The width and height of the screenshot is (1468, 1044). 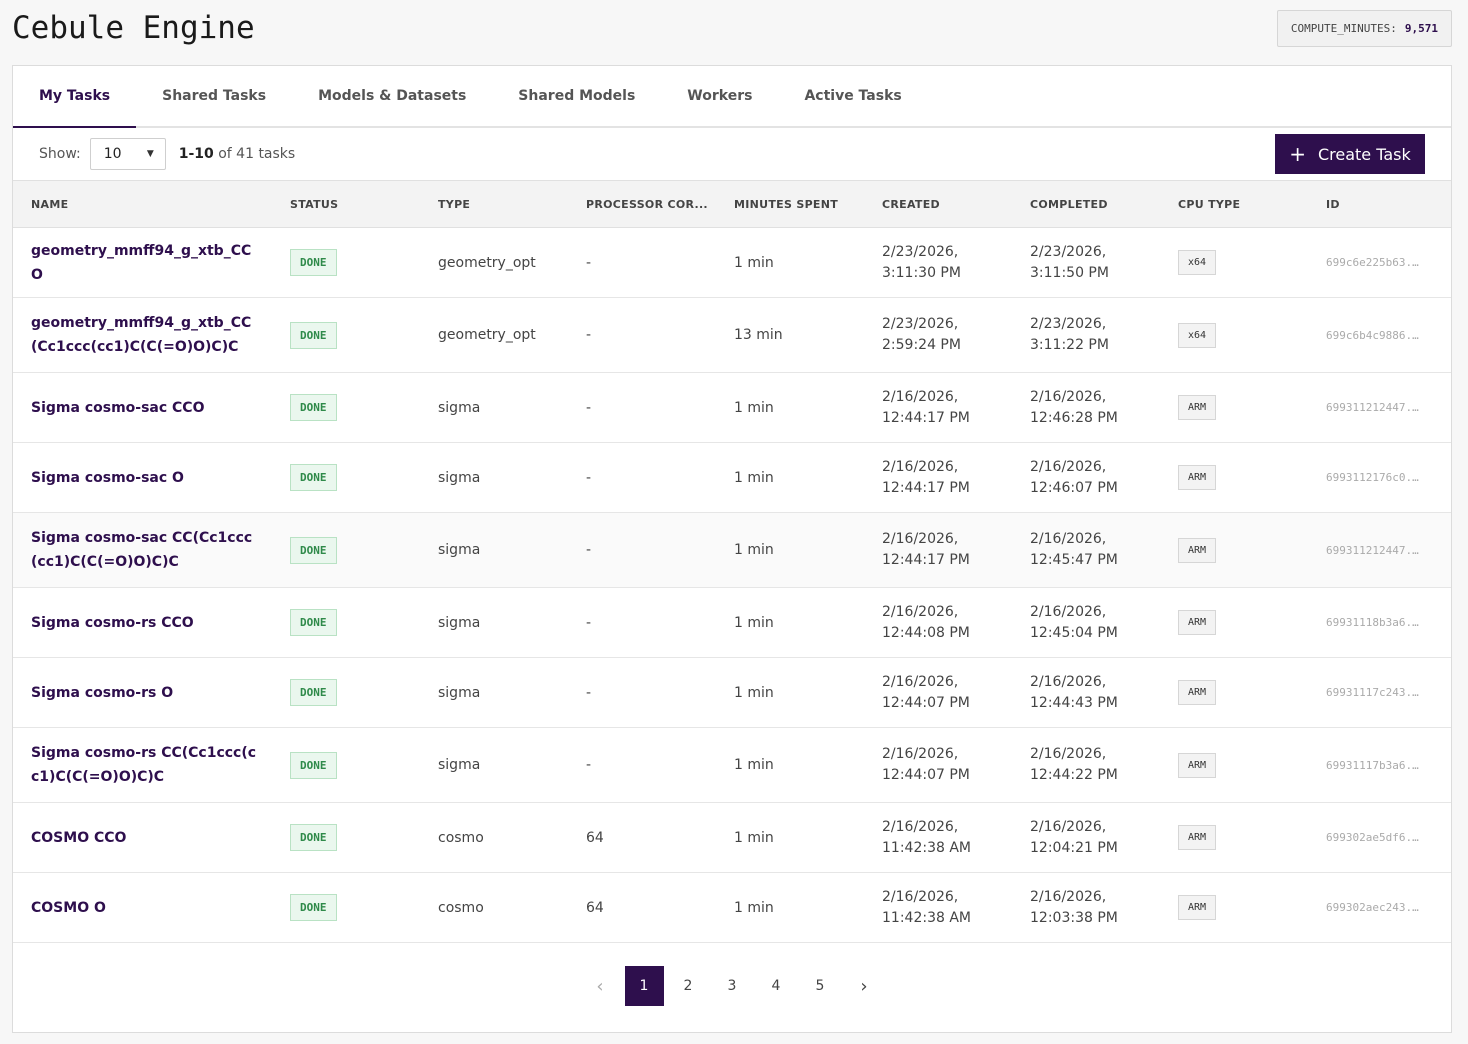 What do you see at coordinates (1297, 154) in the screenshot?
I see `plus-icon: +` at bounding box center [1297, 154].